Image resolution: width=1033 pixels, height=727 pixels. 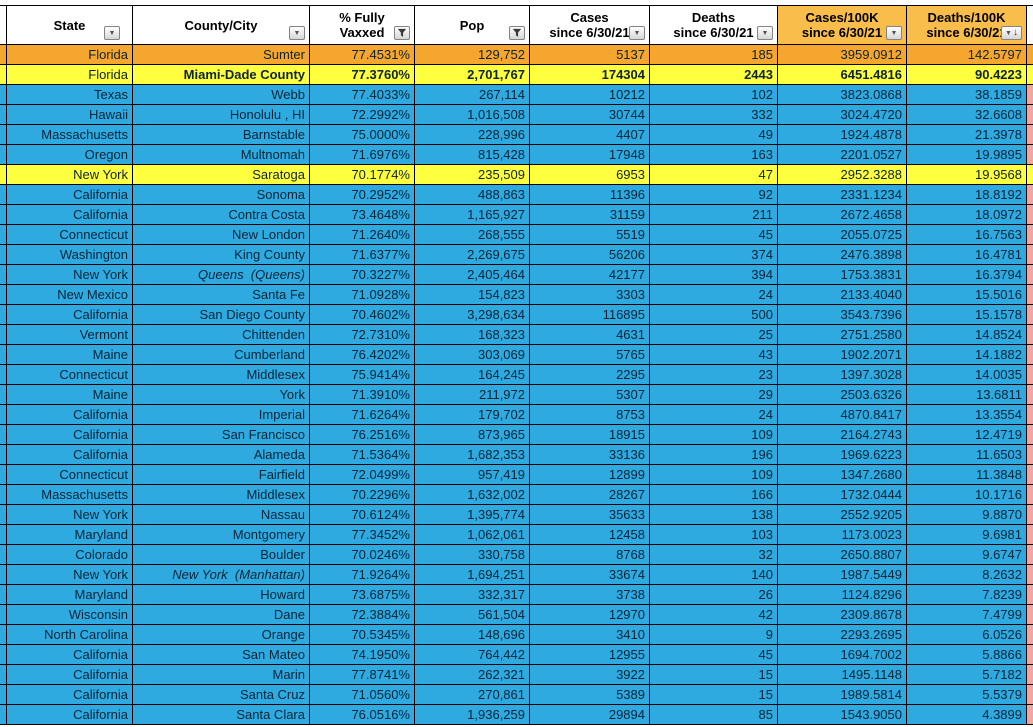 What do you see at coordinates (472, 294) in the screenshot?
I see `cell-pop: 154,823` at bounding box center [472, 294].